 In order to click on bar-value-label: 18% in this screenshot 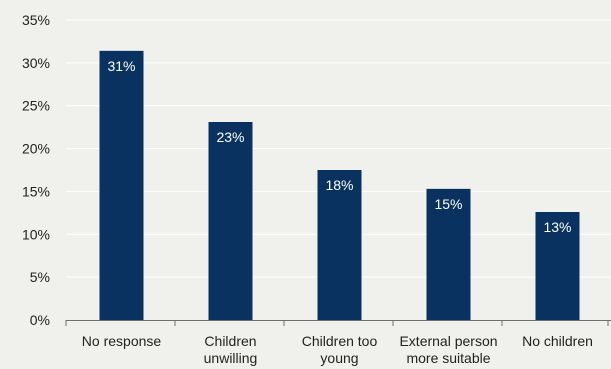, I will do `click(339, 185)`.